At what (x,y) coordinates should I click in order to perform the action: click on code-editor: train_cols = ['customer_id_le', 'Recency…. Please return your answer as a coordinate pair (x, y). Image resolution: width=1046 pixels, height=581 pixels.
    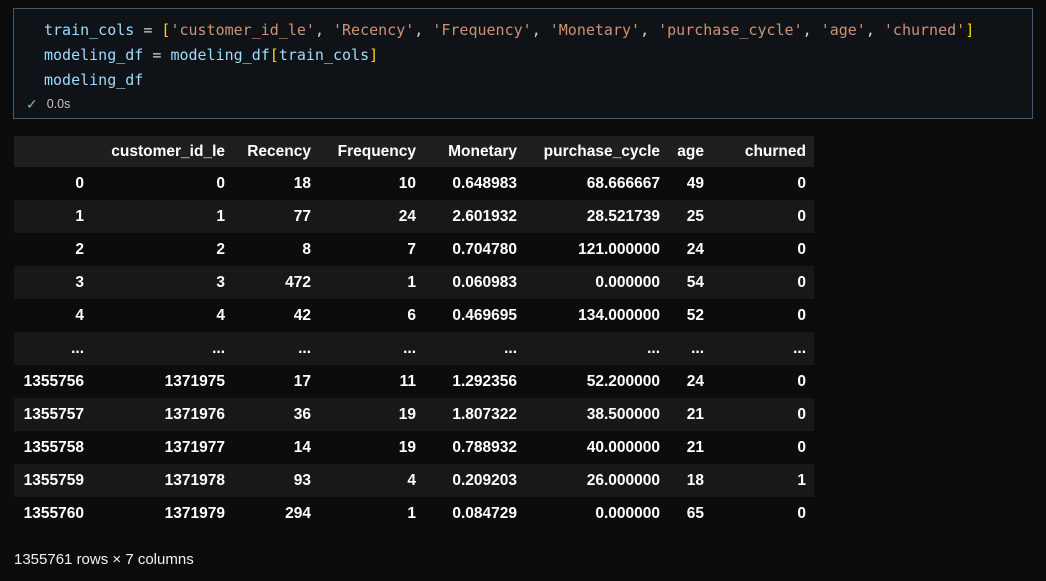
    Looking at the image, I should click on (523, 52).